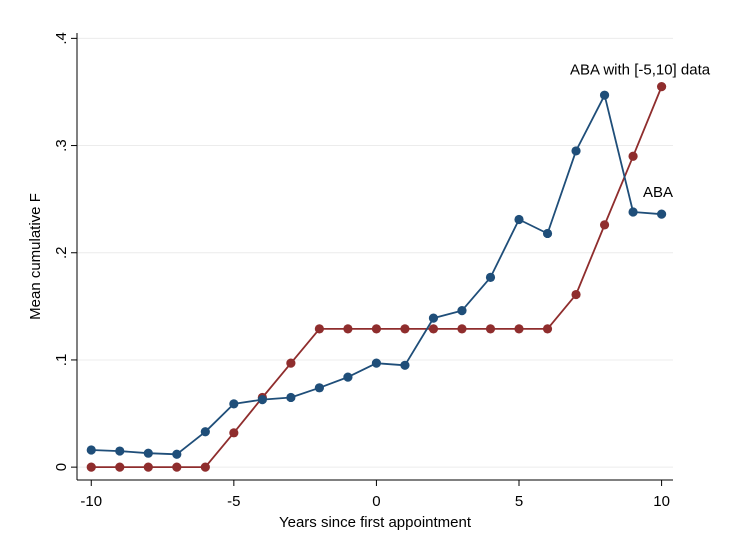 The width and height of the screenshot is (745, 545). What do you see at coordinates (658, 192) in the screenshot?
I see `series-label-aba: ABA` at bounding box center [658, 192].